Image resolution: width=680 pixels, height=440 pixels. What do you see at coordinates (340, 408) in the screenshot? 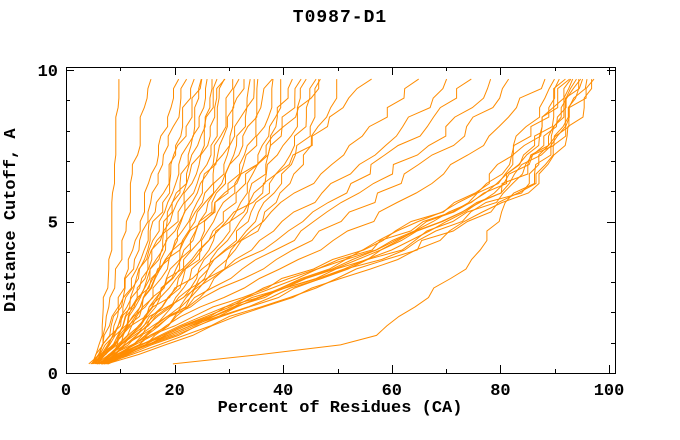
I see `x-axis-label: Percent of Residues (CA)` at bounding box center [340, 408].